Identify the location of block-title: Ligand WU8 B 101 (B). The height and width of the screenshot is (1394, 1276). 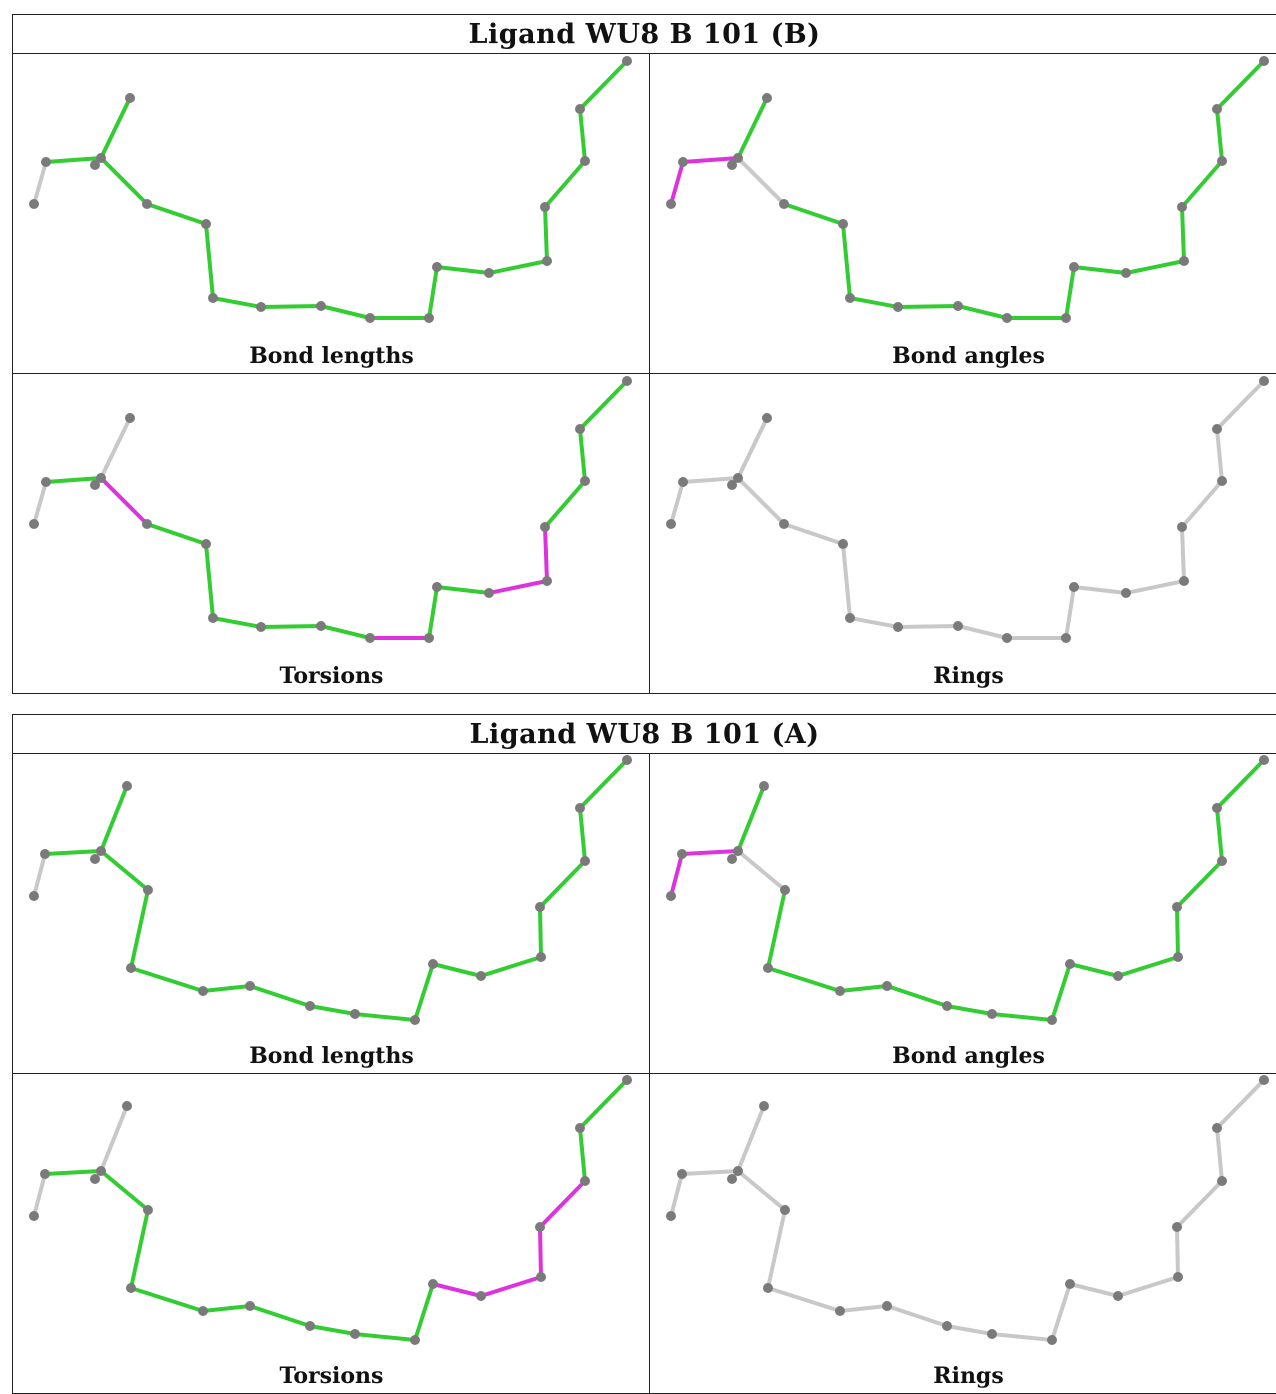
(644, 34).